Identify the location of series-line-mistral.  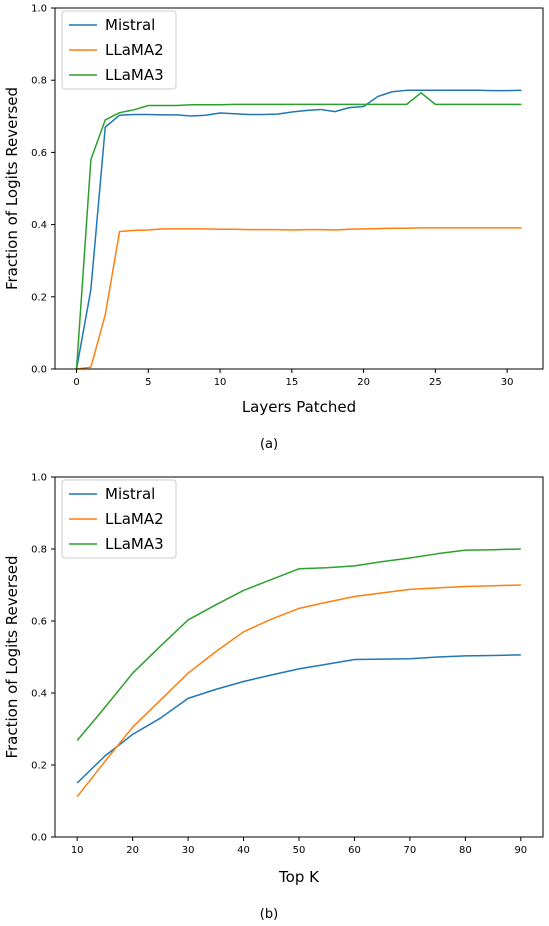
(298, 719).